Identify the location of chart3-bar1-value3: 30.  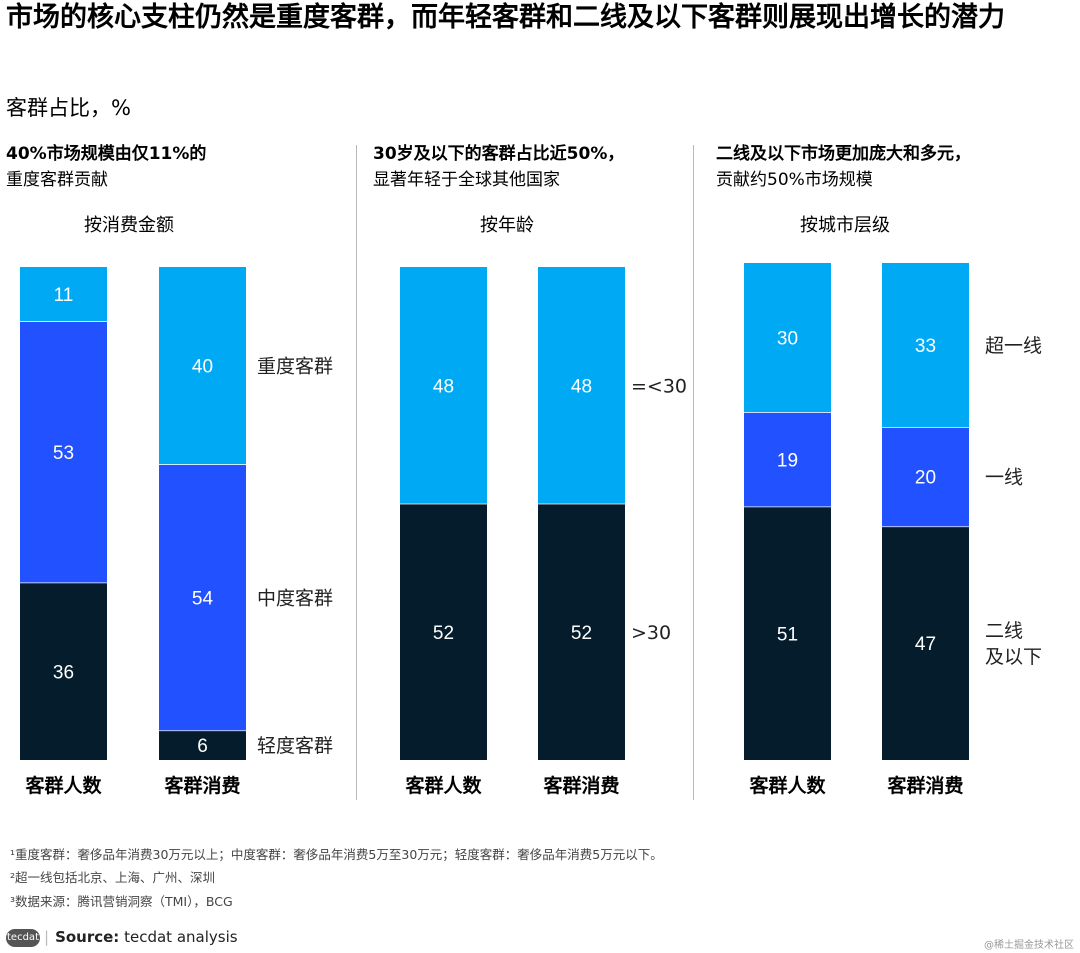
(787, 339).